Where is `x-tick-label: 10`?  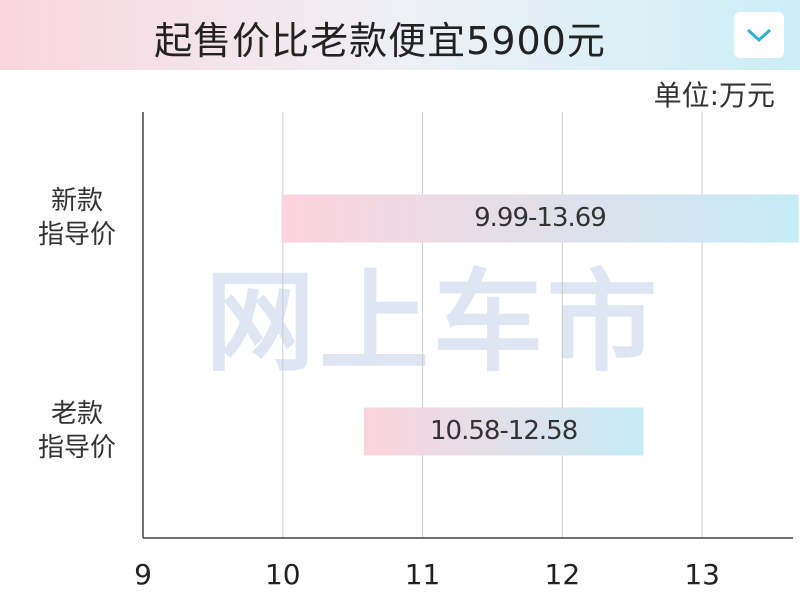
x-tick-label: 10 is located at coordinates (283, 574).